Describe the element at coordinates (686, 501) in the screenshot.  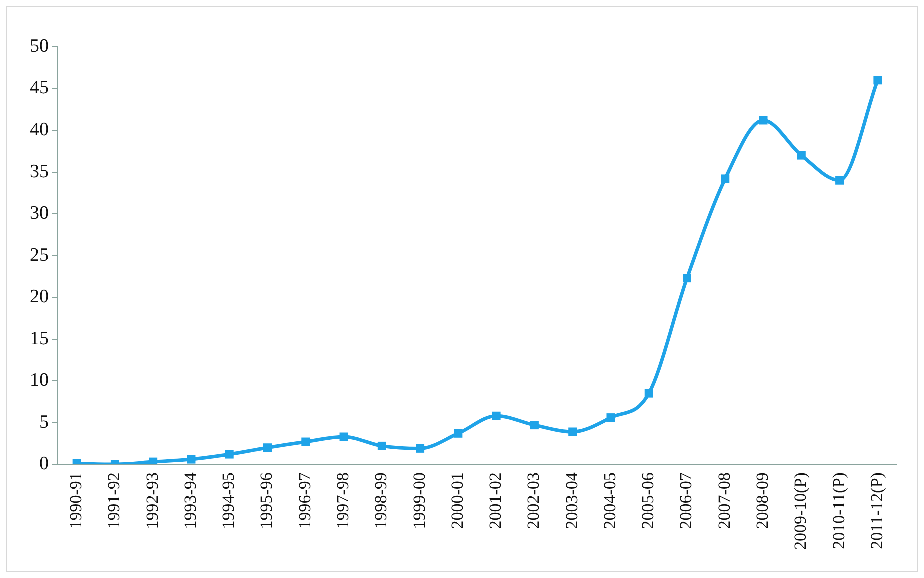
I see `x-tick-label: 2006-07` at that location.